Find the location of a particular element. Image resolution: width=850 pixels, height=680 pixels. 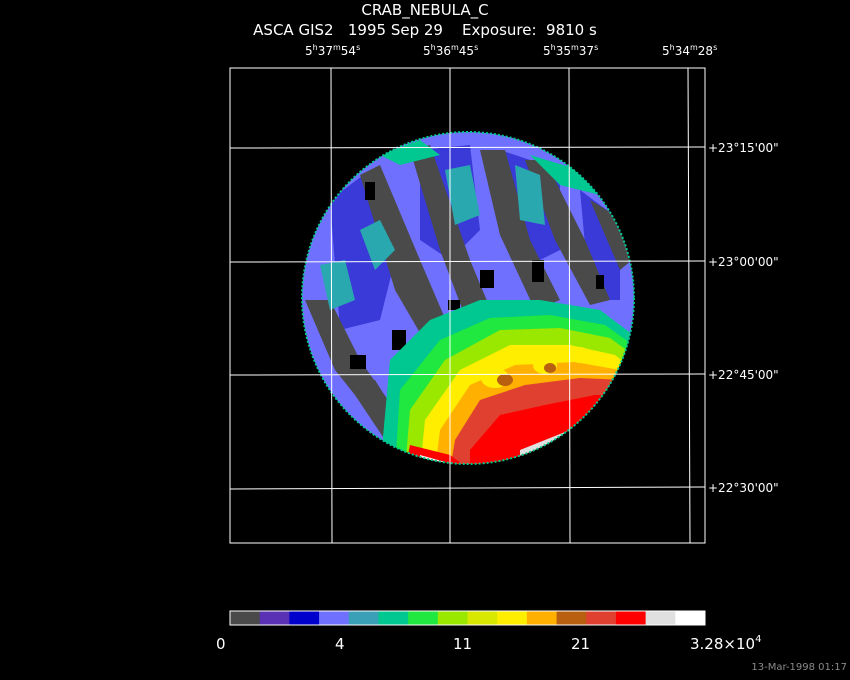

dec-tick-label: +22°30'00" is located at coordinates (743, 488).